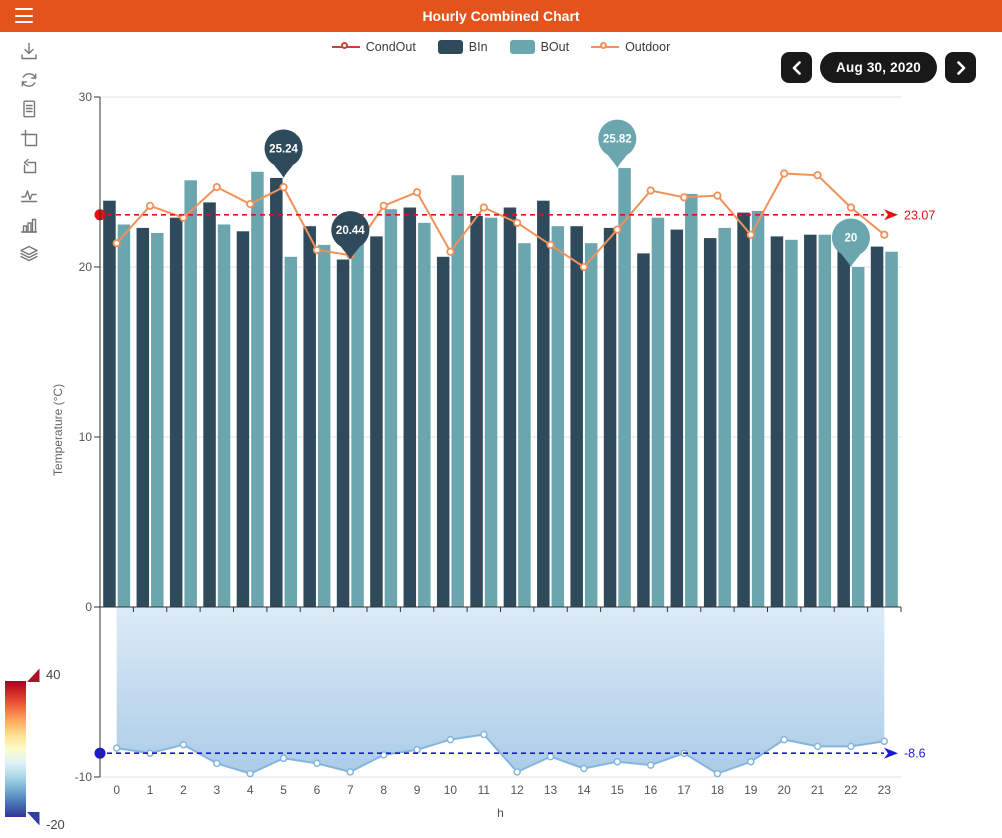 The height and width of the screenshot is (838, 1002). Describe the element at coordinates (478, 47) in the screenshot. I see `legend-label: BIn` at that location.